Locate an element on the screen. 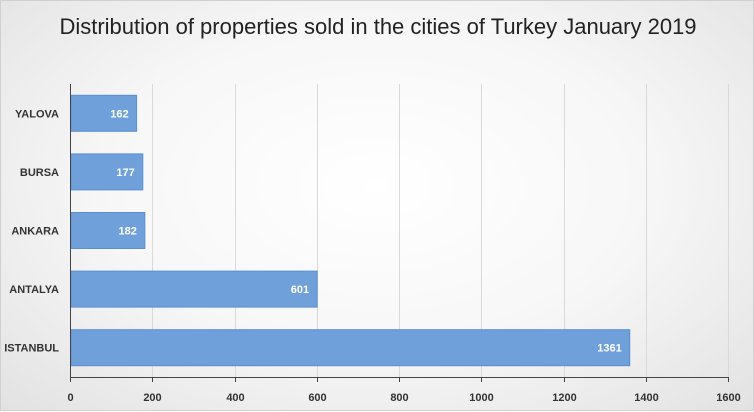 This screenshot has width=754, height=412. data-label: 601 is located at coordinates (300, 290).